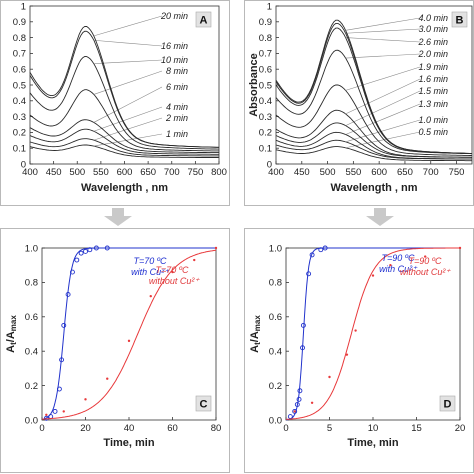 This screenshot has height=474, width=474. Describe the element at coordinates (433, 29) in the screenshot. I see `curve-label: 3.0 min` at that location.